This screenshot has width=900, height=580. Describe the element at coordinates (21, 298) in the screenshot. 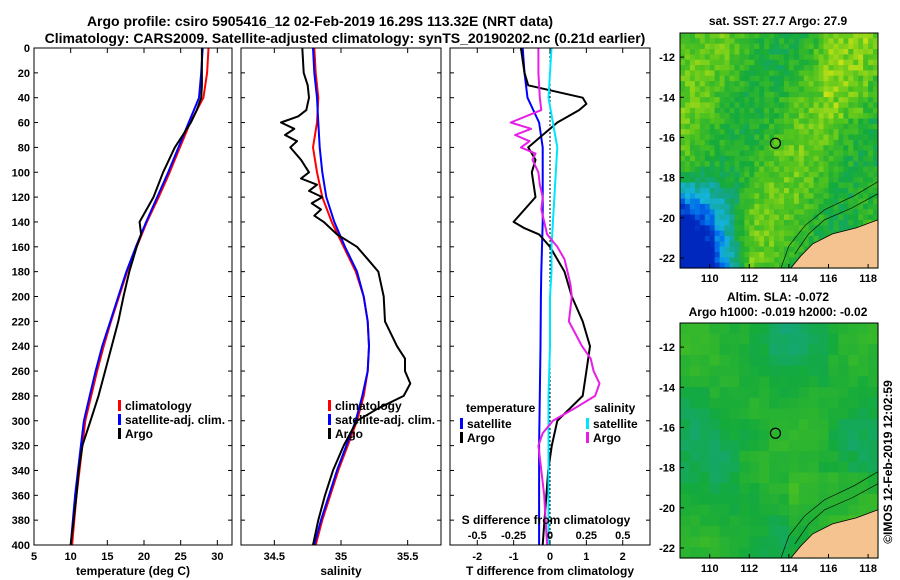

I see `depth-tick-label: 200` at that location.